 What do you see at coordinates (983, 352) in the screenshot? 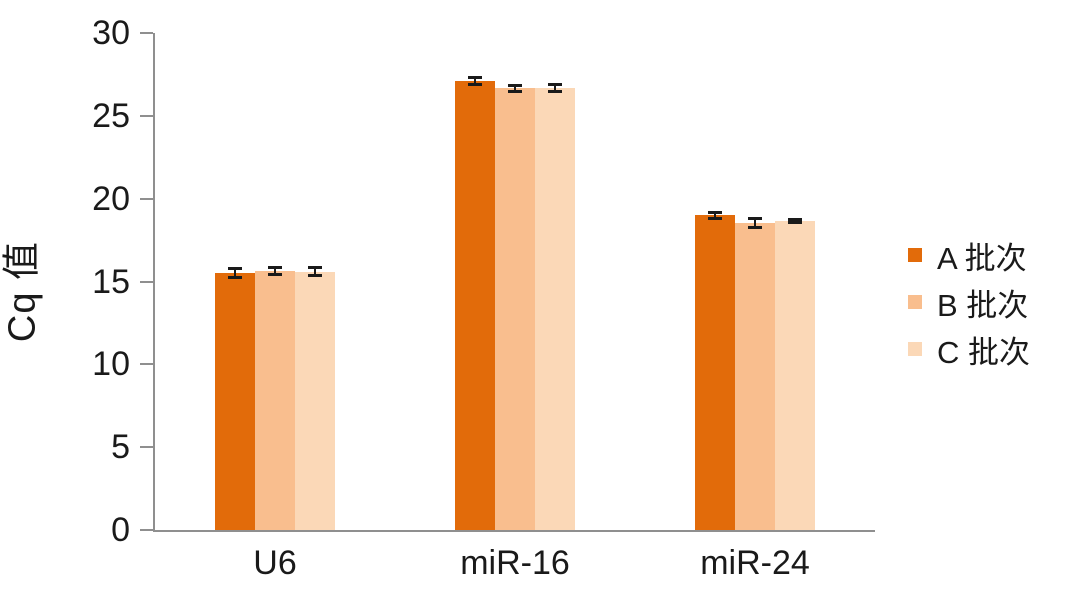
I see `legend-label: C 批次` at bounding box center [983, 352].